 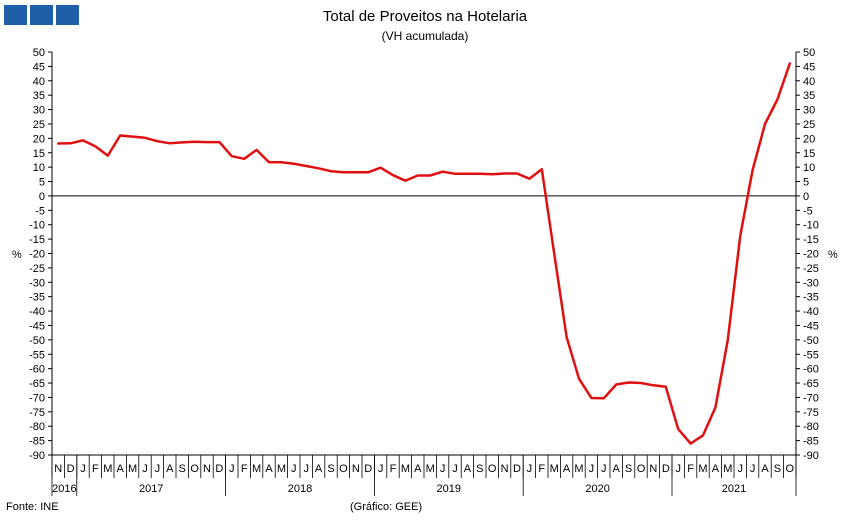 What do you see at coordinates (39, 111) in the screenshot?
I see `y-tick-label-left: 30` at bounding box center [39, 111].